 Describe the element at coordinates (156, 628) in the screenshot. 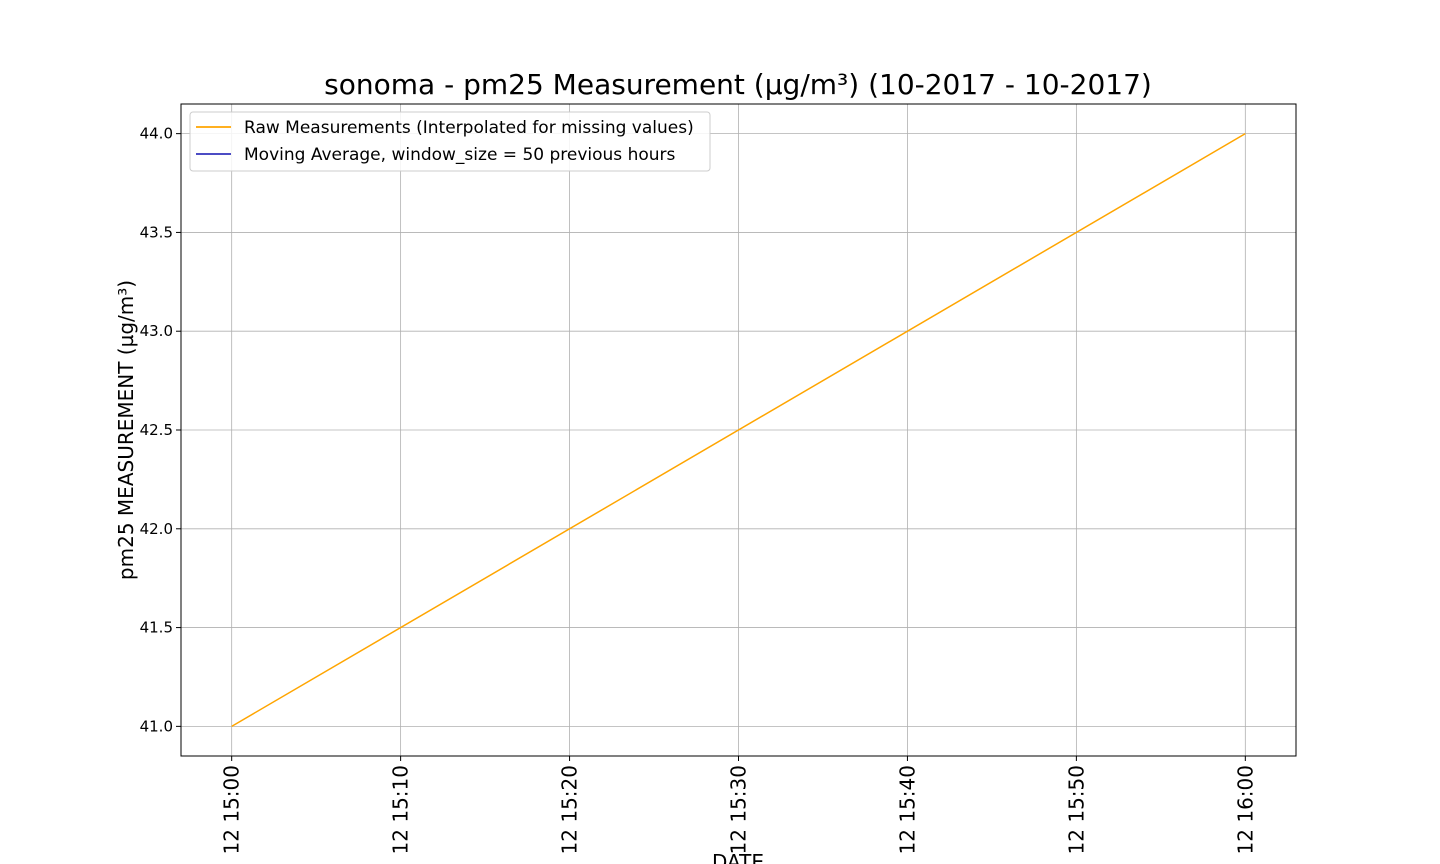

I see `y-tick-label: 41.5` at that location.